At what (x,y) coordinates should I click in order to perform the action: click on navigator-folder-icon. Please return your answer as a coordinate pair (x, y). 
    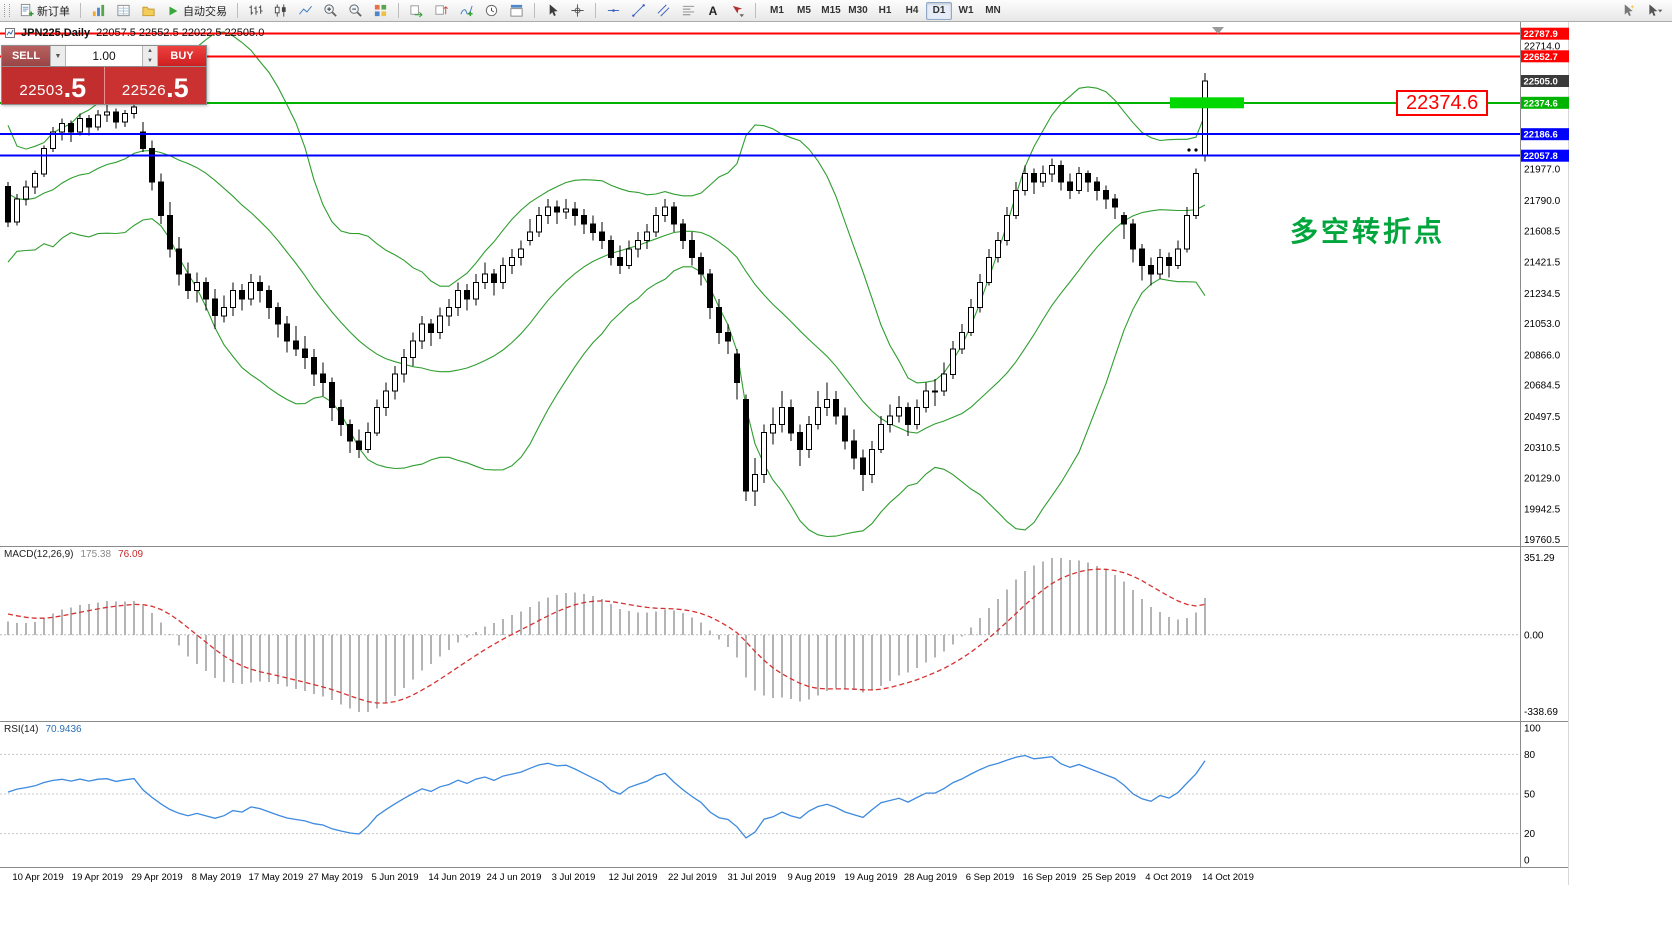
    Looking at the image, I should click on (148, 11).